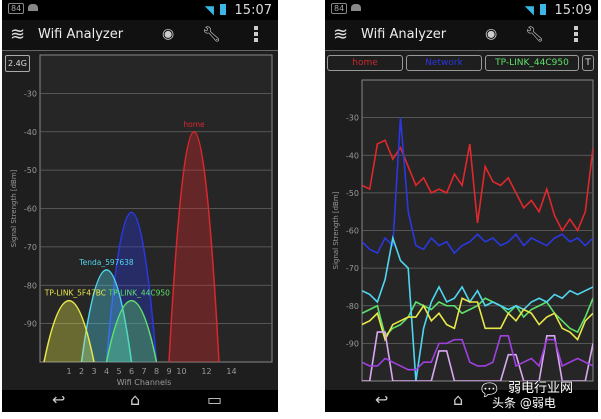 This screenshot has width=601, height=419. I want to click on x-tick-label: 5, so click(118, 371).